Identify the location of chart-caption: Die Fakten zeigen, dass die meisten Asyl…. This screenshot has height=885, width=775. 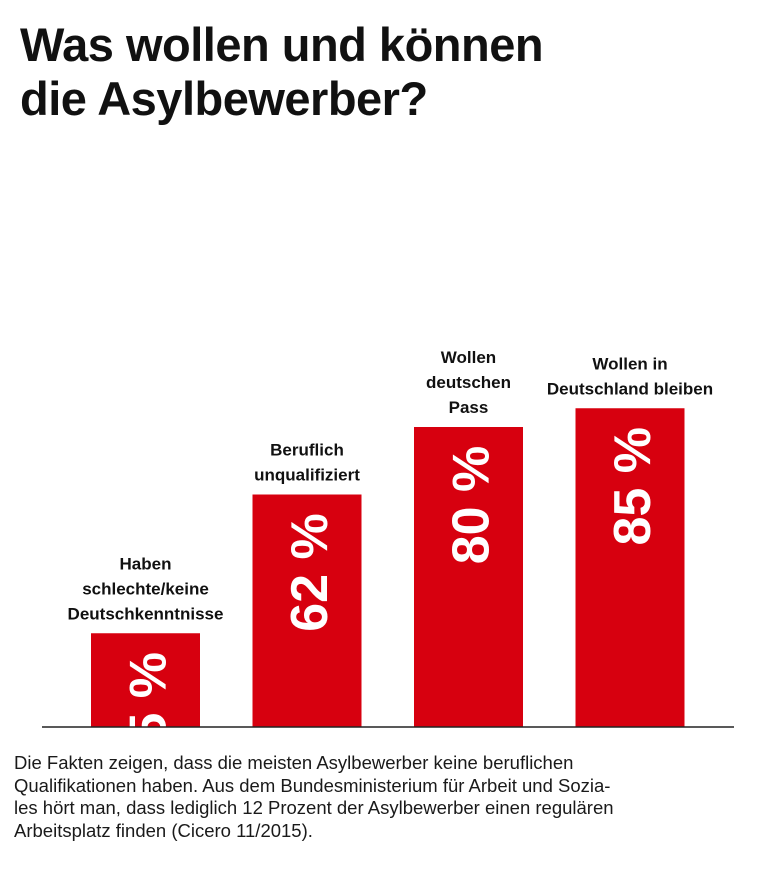
(390, 797).